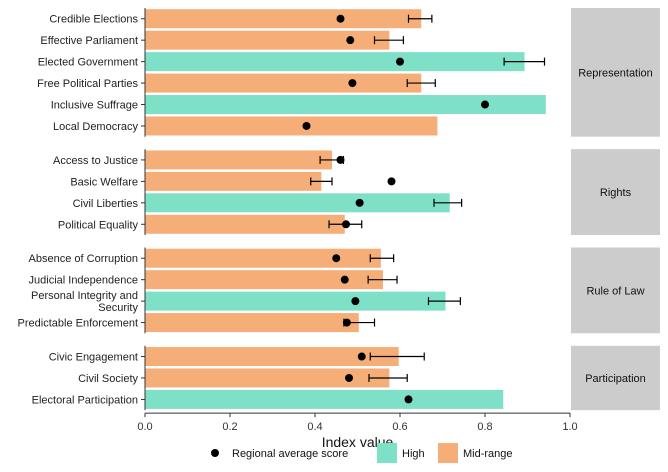  What do you see at coordinates (340, 159) in the screenshot?
I see `avg-point-access-to-justice` at bounding box center [340, 159].